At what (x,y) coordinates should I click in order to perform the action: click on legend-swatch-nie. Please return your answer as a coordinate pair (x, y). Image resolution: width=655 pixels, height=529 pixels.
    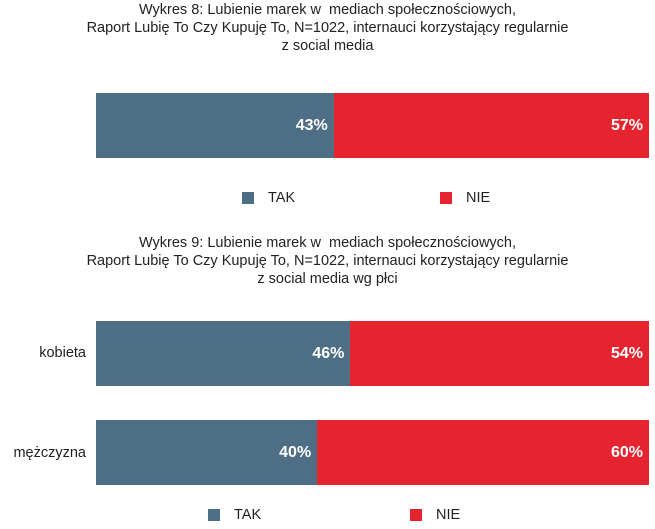
    Looking at the image, I should click on (446, 198).